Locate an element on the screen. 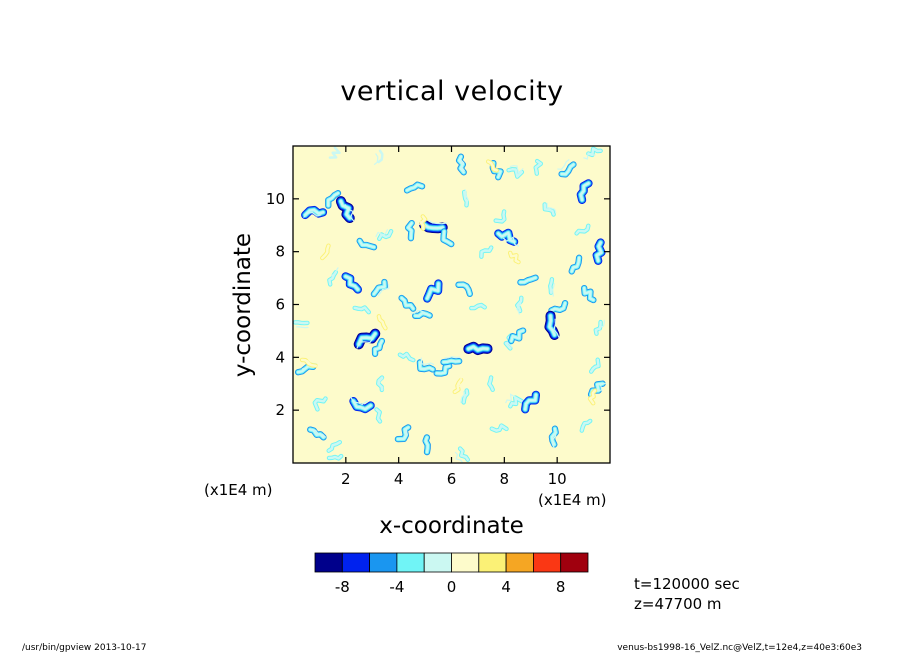 Image resolution: width=904 pixels, height=654 pixels. colorbar-tick-label: 0 is located at coordinates (452, 587).